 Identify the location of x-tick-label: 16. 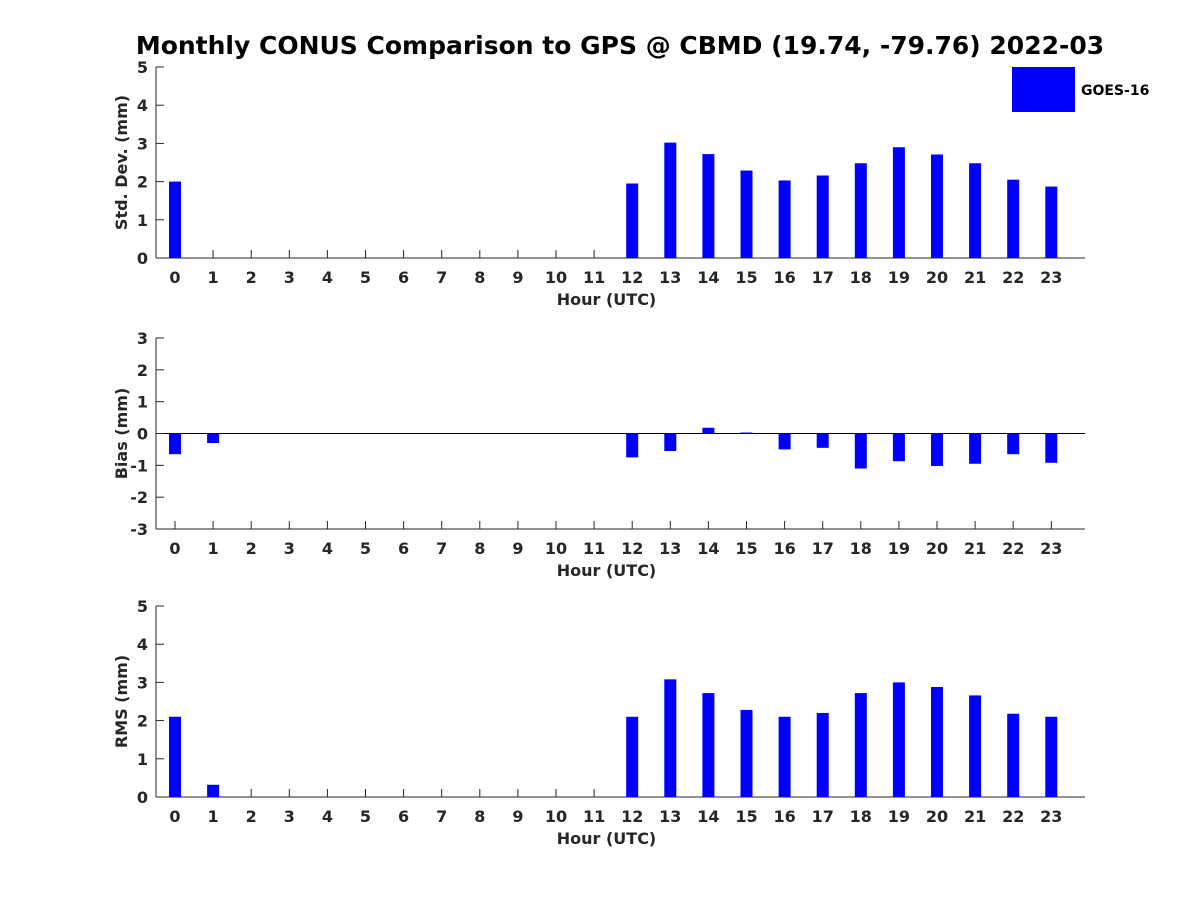
(784, 548).